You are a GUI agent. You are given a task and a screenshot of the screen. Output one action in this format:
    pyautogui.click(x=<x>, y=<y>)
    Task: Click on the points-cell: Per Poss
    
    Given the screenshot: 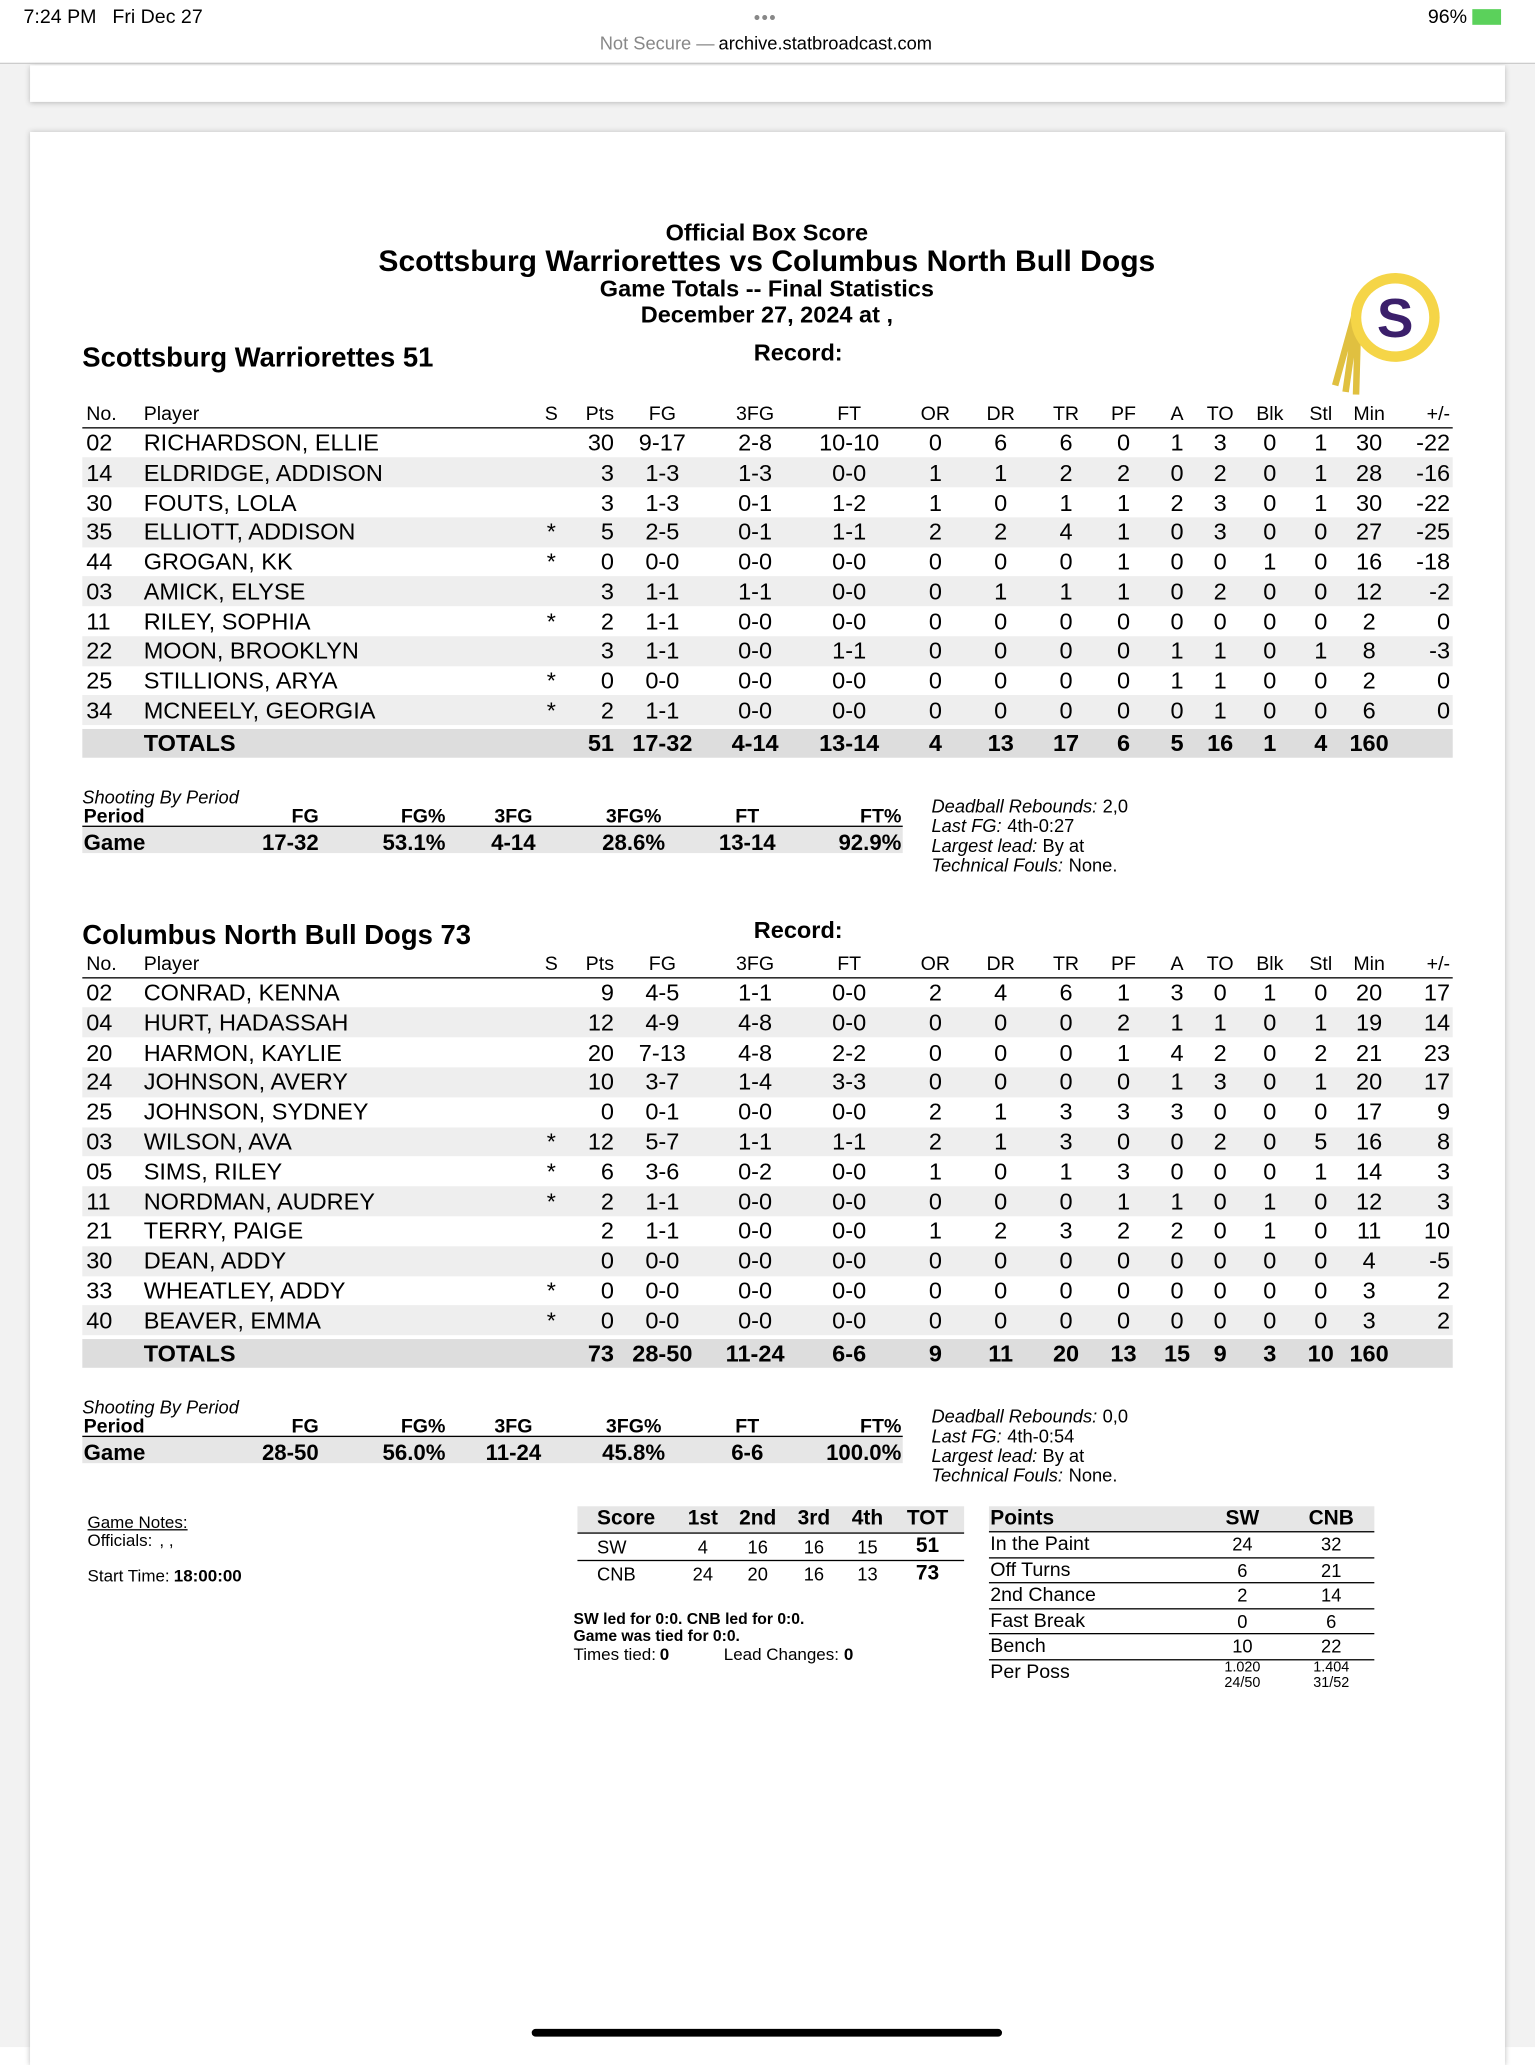 What is the action you would take?
    pyautogui.click(x=1030, y=1671)
    